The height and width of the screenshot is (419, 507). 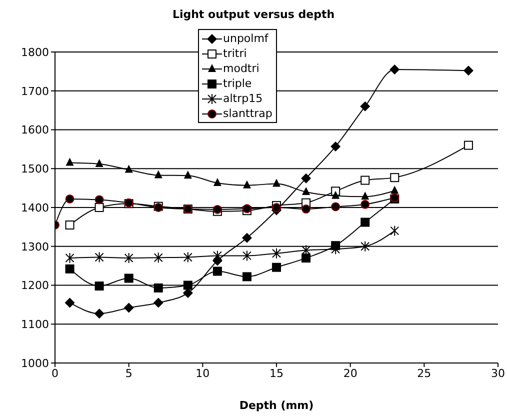 I want to click on legend-label: triple, so click(x=237, y=83).